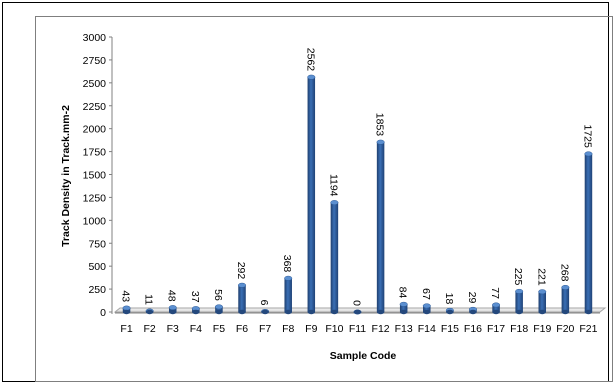 This screenshot has height=385, width=614. Describe the element at coordinates (196, 329) in the screenshot. I see `x-tick-label: F4` at that location.